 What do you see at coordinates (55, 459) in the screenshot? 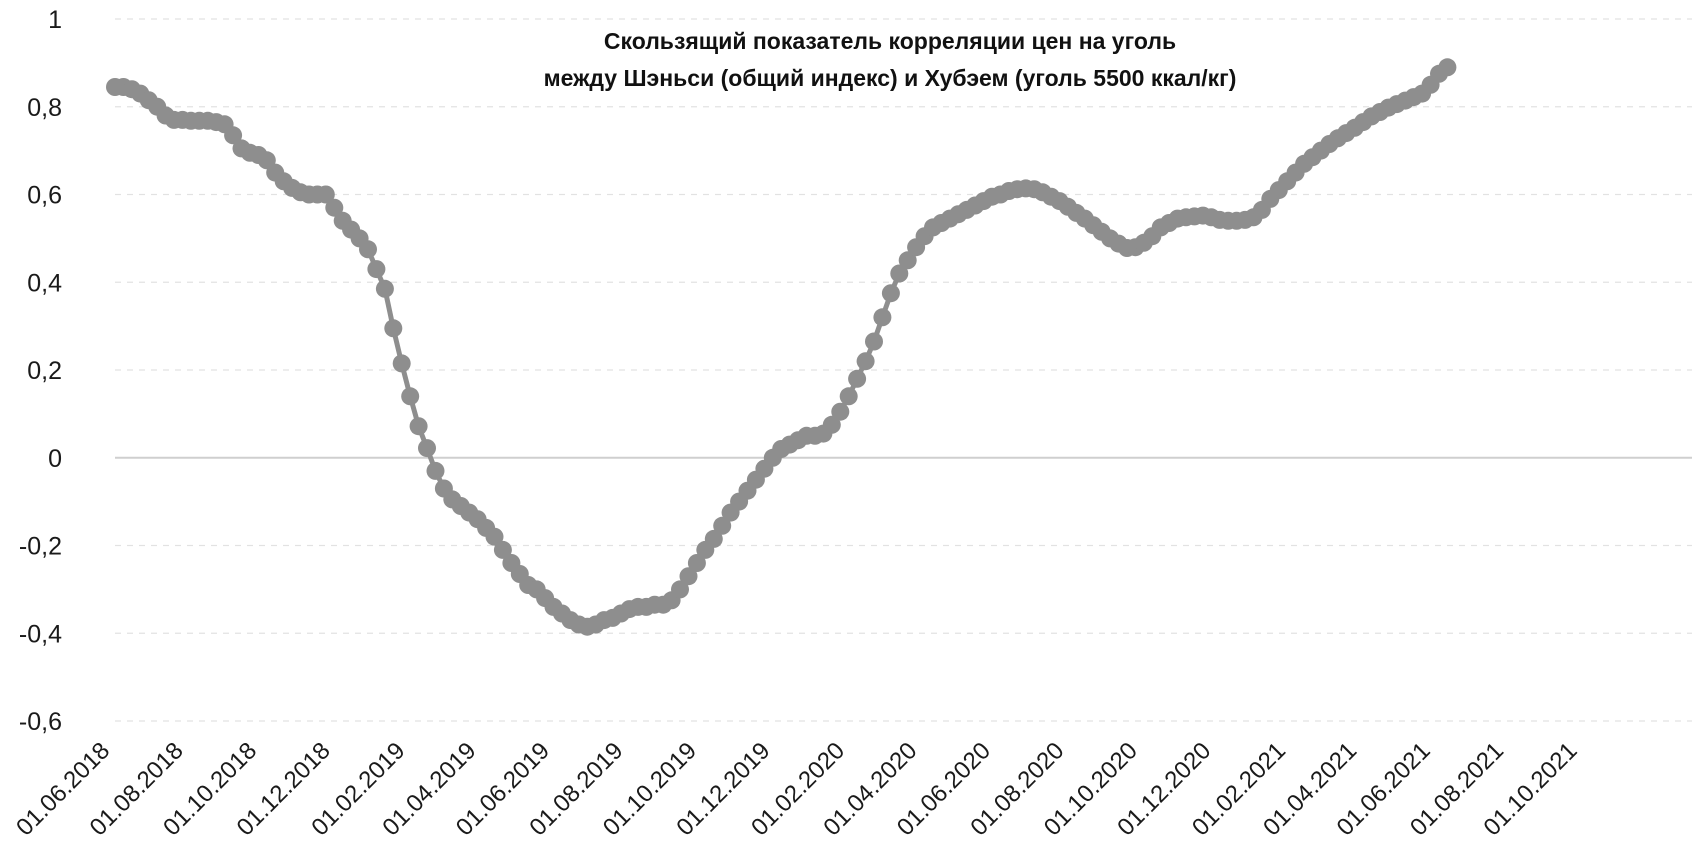
I see `y-tick-label: 0` at bounding box center [55, 459].